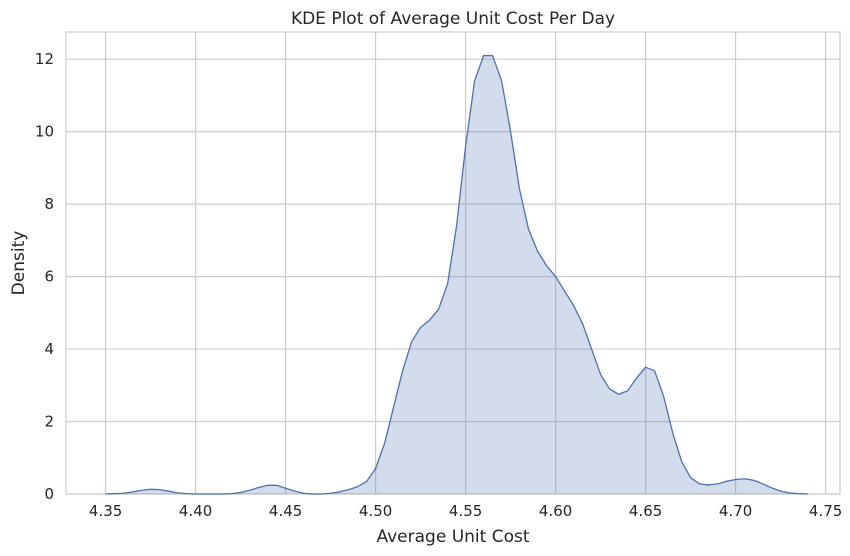  Describe the element at coordinates (49, 494) in the screenshot. I see `y-tick-label: 0` at that location.